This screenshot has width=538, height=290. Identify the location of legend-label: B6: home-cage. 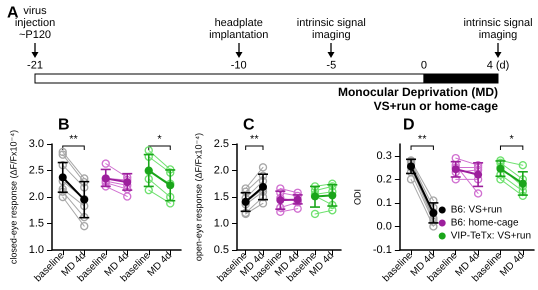
(484, 223).